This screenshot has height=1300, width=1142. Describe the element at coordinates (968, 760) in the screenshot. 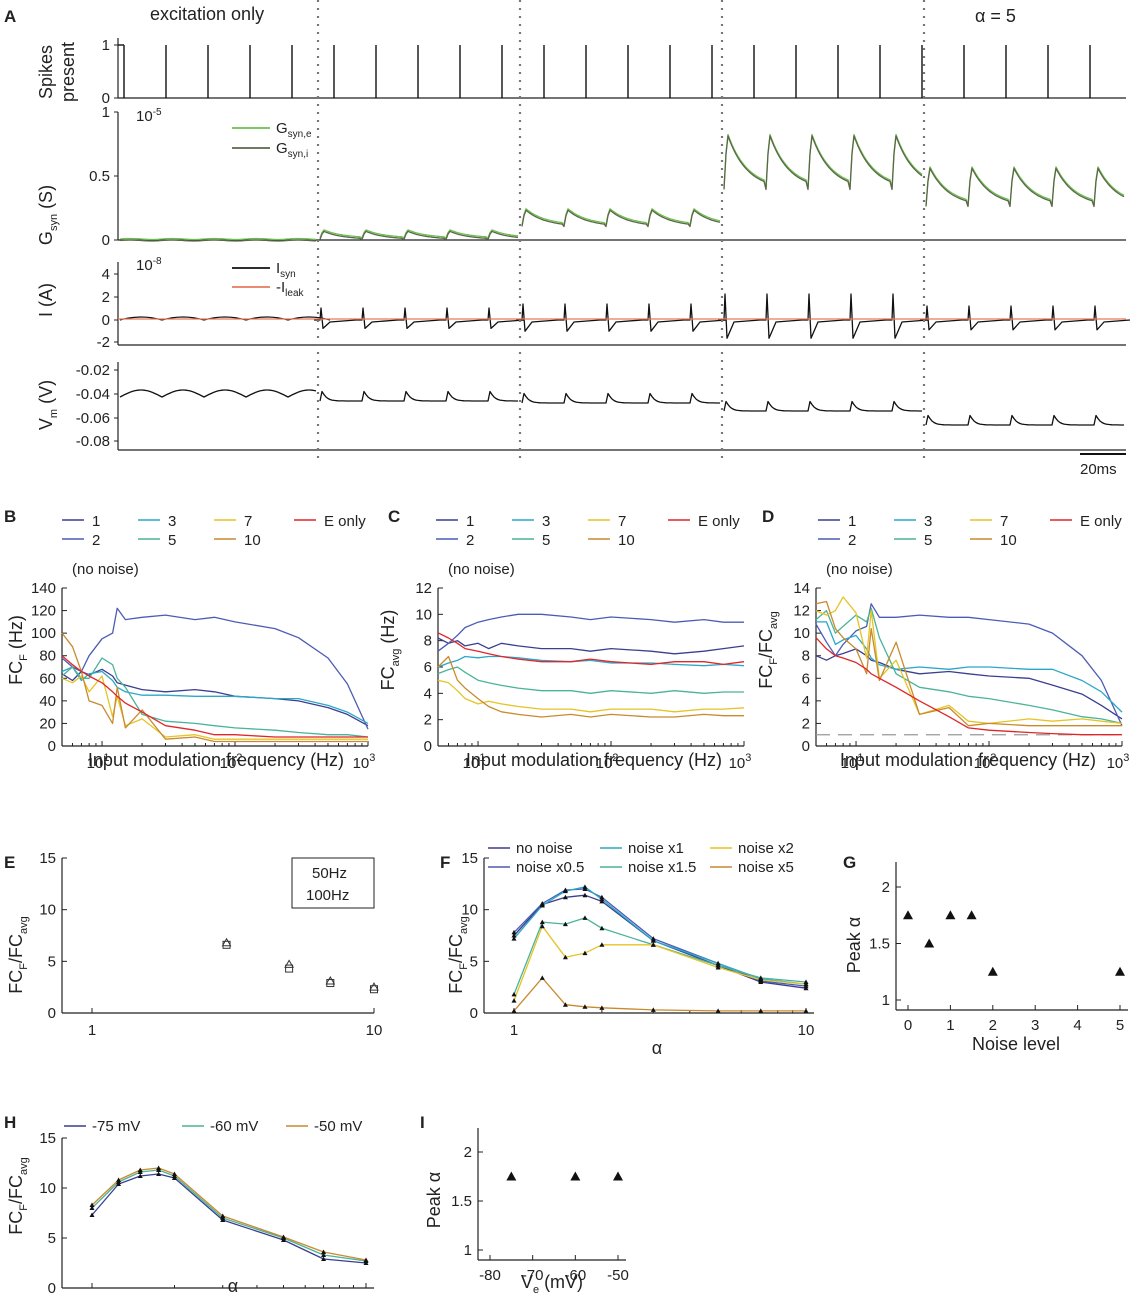

I see `xlabel-d: Input modulation frequency (Hz)` at that location.